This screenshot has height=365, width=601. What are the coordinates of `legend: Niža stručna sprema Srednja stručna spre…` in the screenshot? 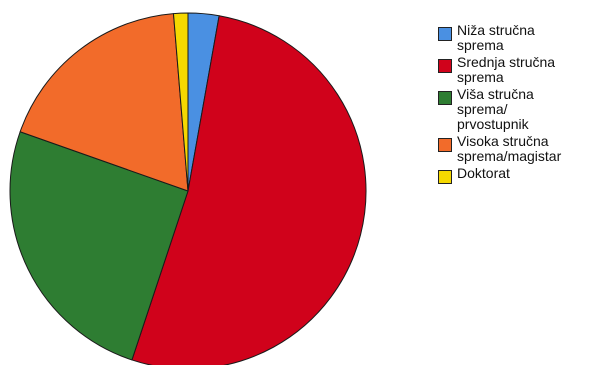 It's located at (519, 104).